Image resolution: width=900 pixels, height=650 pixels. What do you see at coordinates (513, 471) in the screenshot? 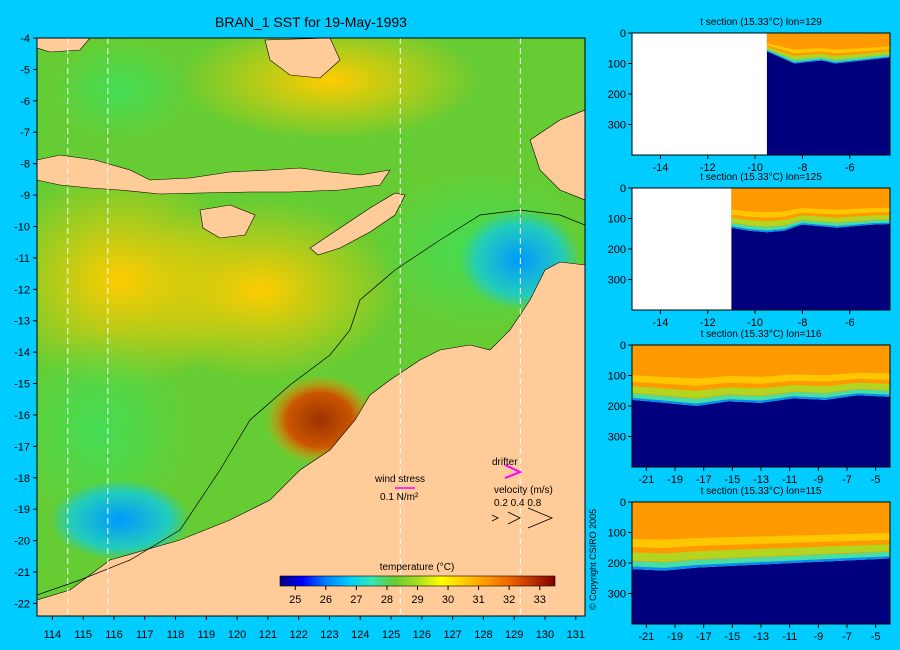
I see `drifter-arrow-icon` at bounding box center [513, 471].